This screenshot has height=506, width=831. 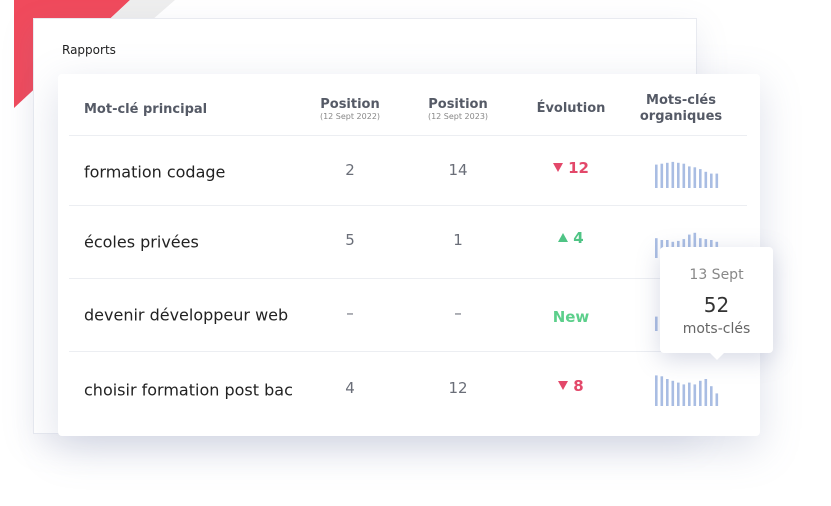 What do you see at coordinates (571, 238) in the screenshot?
I see `evolution: 4` at bounding box center [571, 238].